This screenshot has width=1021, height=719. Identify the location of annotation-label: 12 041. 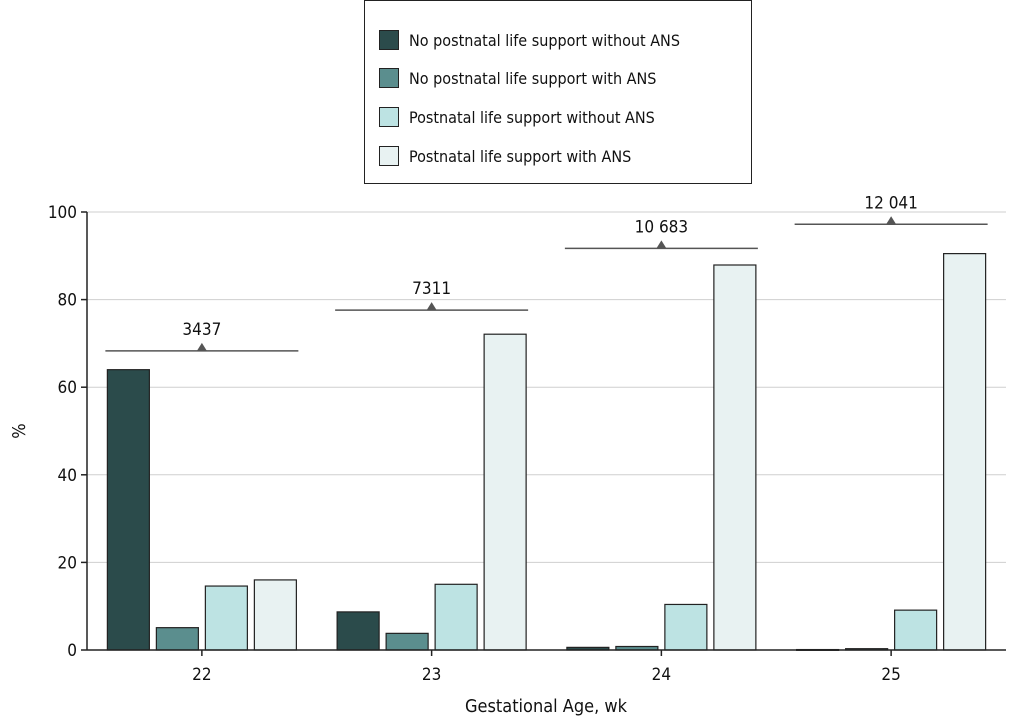
(891, 203).